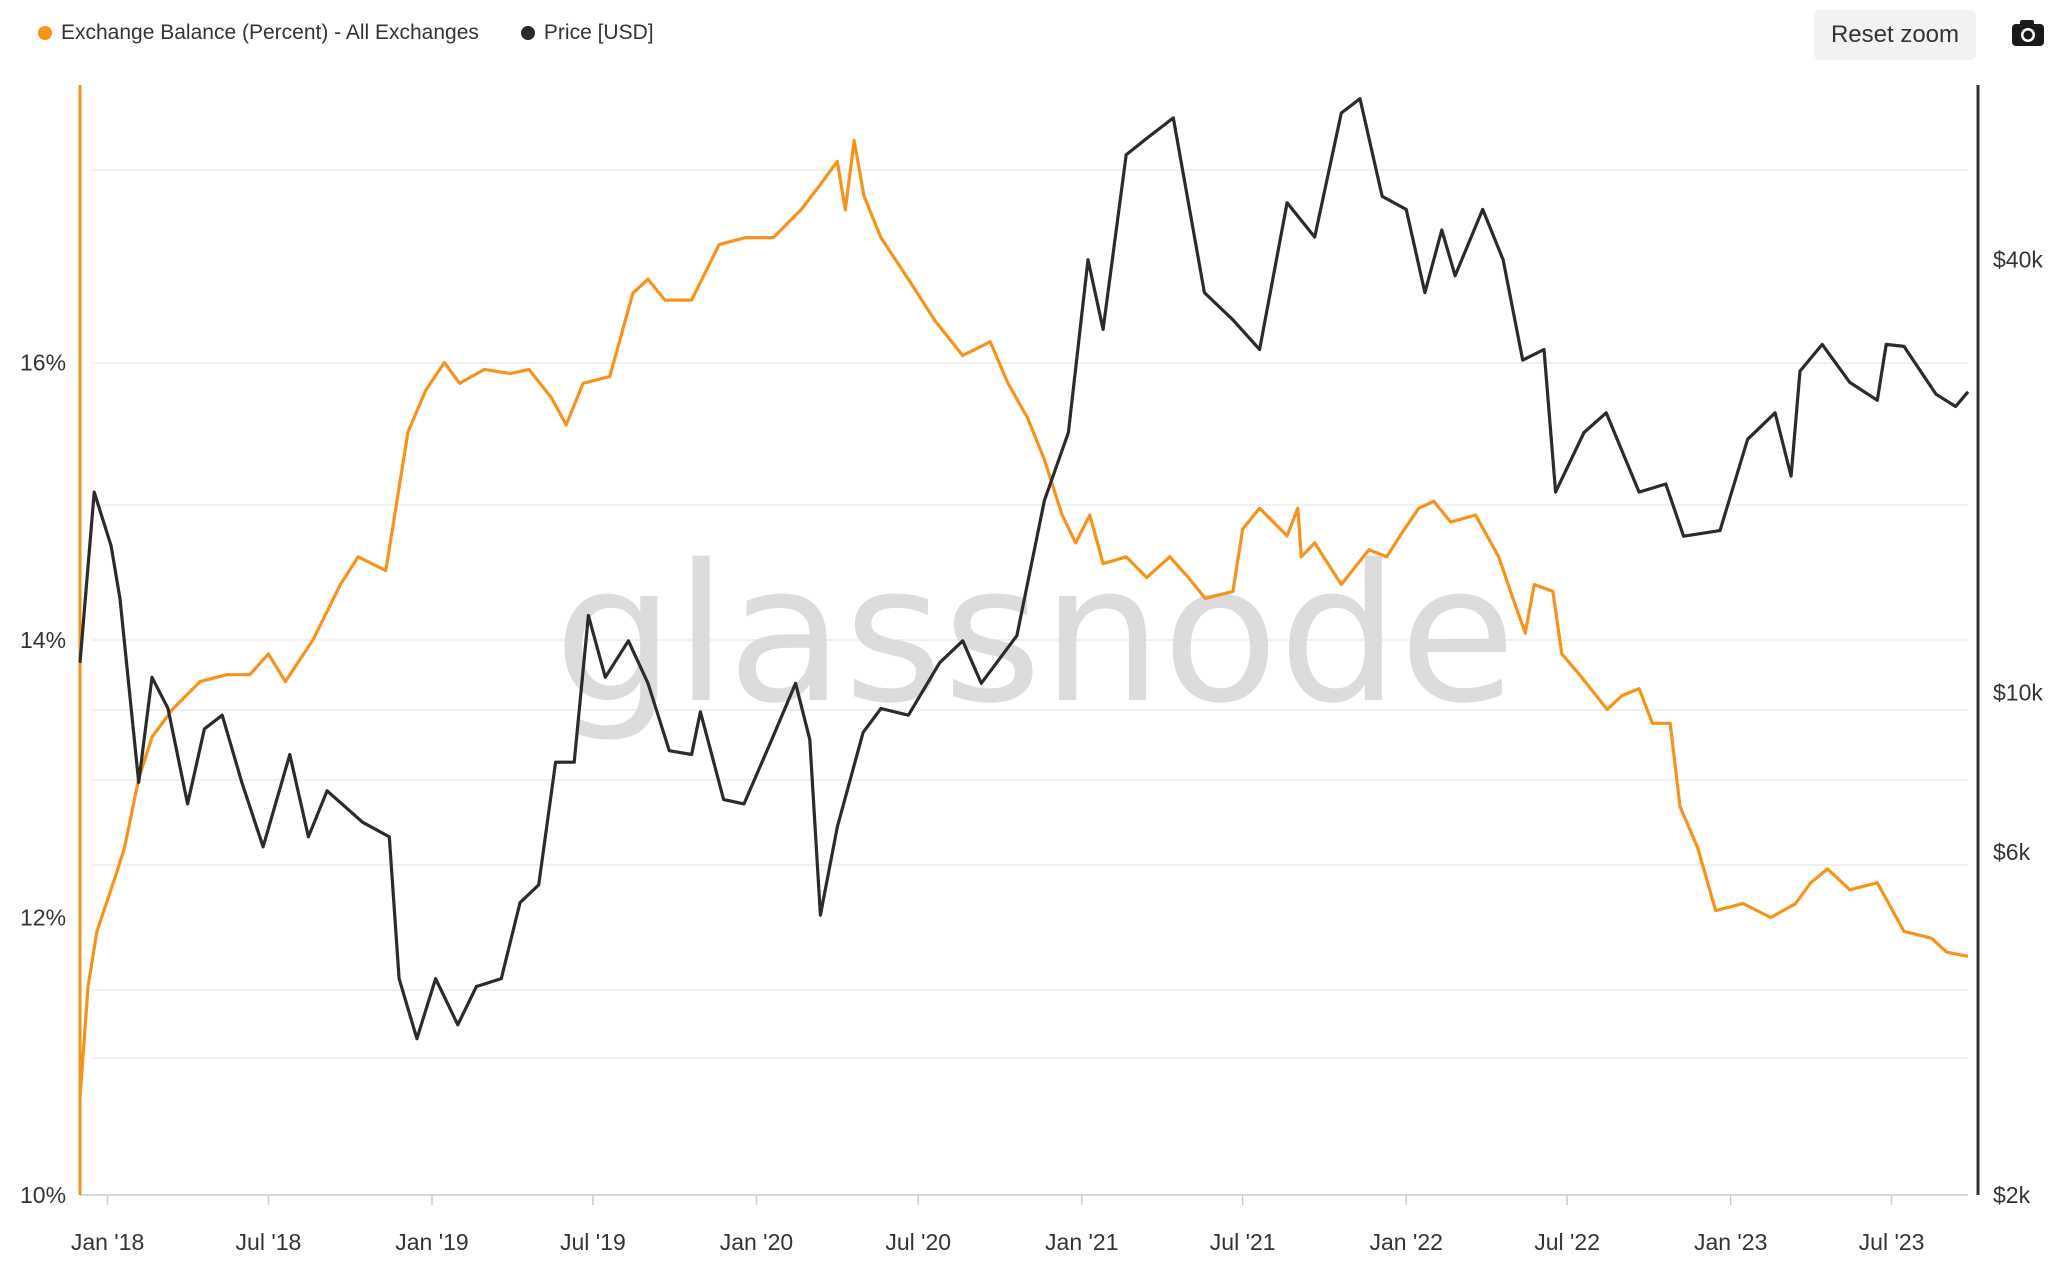 The width and height of the screenshot is (2067, 1287). I want to click on legend-item-price: Price [USD], so click(587, 33).